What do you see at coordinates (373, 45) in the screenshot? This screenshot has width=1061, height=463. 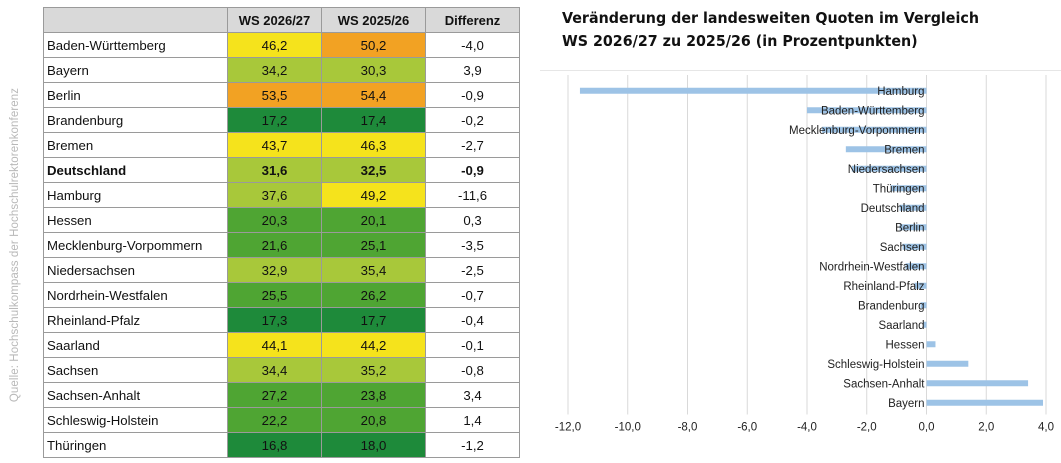 I see `cell-ws2025: 50,2` at bounding box center [373, 45].